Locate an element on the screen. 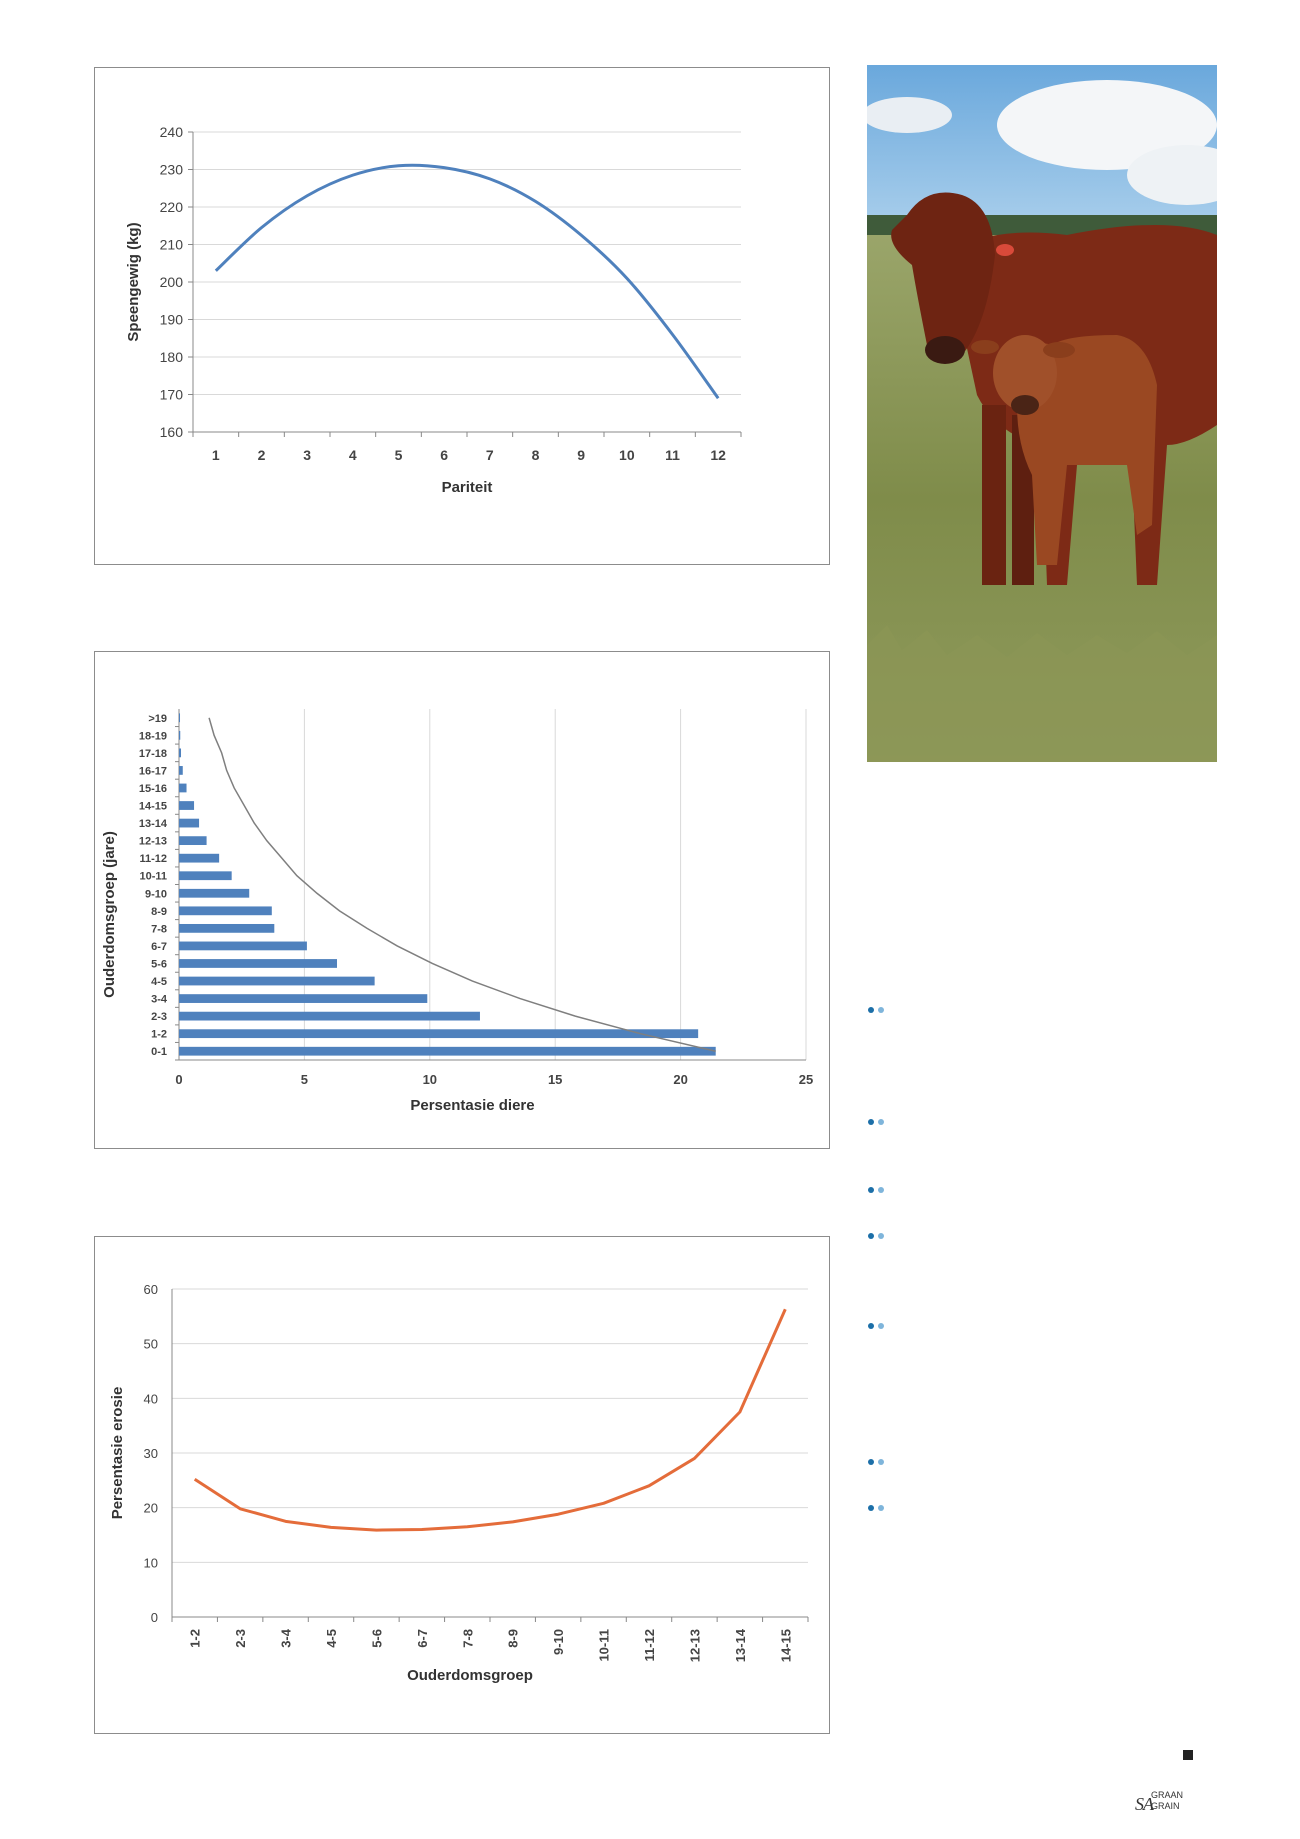 This screenshot has width=1300, height=1839. x-axis-label: Ouderdomsgroep is located at coordinates (470, 1675).